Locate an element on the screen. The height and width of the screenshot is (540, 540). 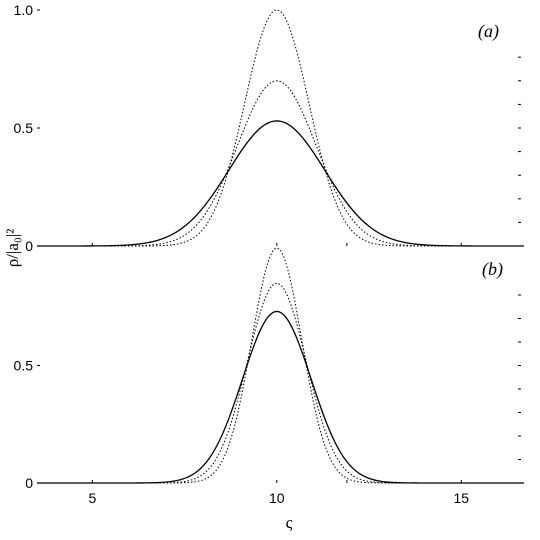
panel-a-ytick-label: 0.5 is located at coordinates (24, 128).